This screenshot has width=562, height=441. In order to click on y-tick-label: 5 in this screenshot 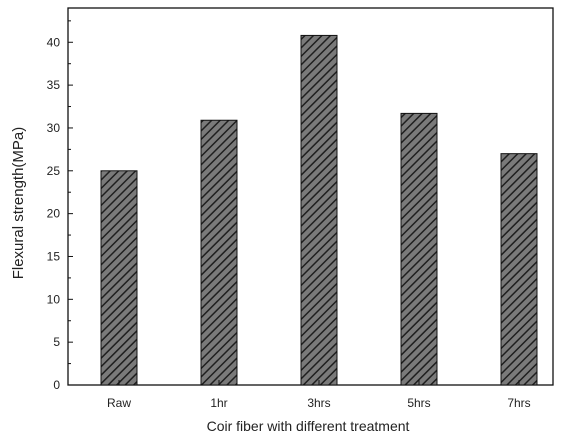, I will do `click(56, 342)`.